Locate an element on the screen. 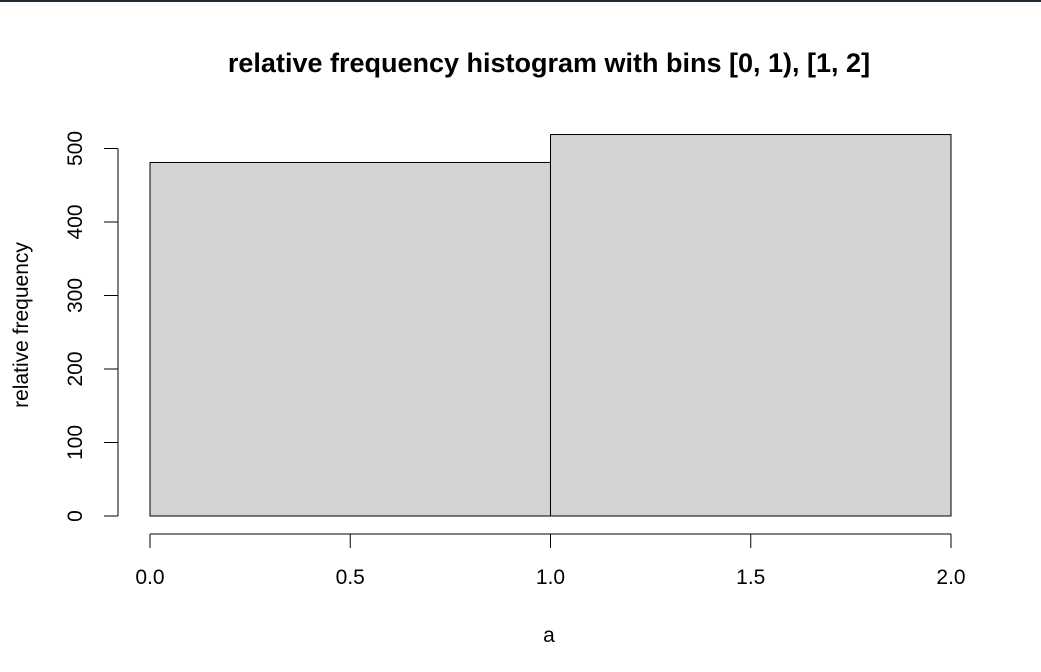  y-tick-label-1: 100 is located at coordinates (75, 442).